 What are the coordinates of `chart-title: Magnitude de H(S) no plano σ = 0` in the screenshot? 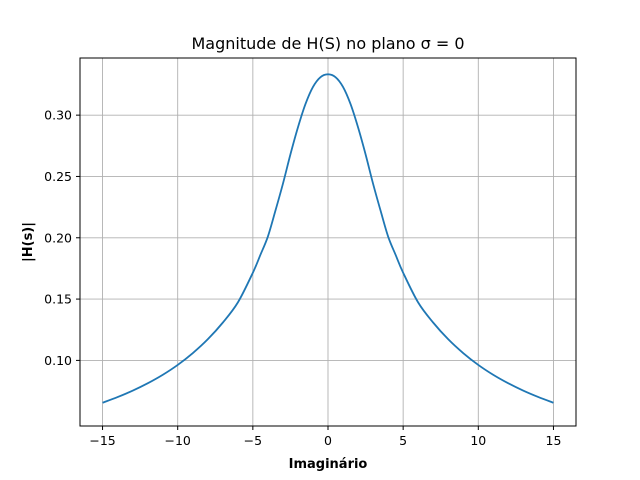 It's located at (327, 43).